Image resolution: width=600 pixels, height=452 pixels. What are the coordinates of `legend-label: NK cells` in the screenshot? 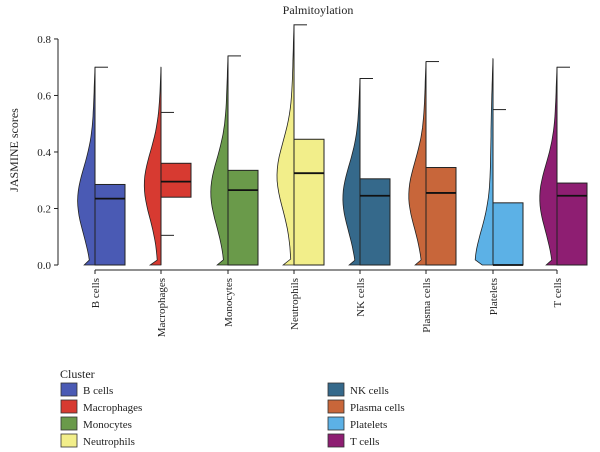 It's located at (369, 391).